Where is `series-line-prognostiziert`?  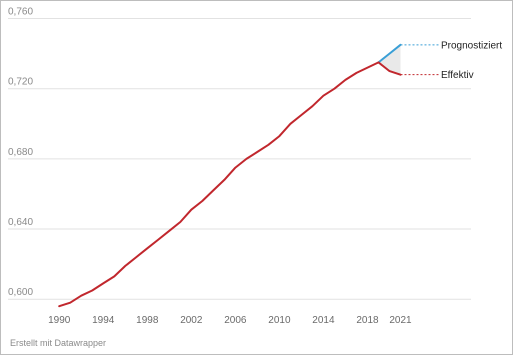
series-line-prognostiziert is located at coordinates (389, 53).